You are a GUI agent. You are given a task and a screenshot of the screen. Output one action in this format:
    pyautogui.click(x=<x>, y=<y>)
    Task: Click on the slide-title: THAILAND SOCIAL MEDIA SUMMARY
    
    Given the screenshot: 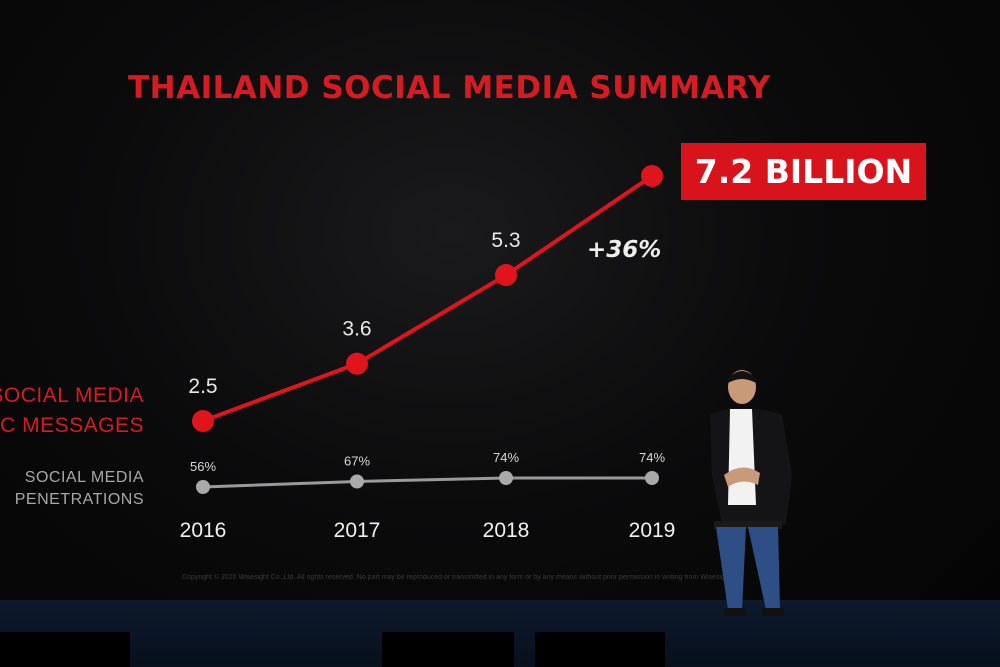 What is the action you would take?
    pyautogui.click(x=449, y=88)
    